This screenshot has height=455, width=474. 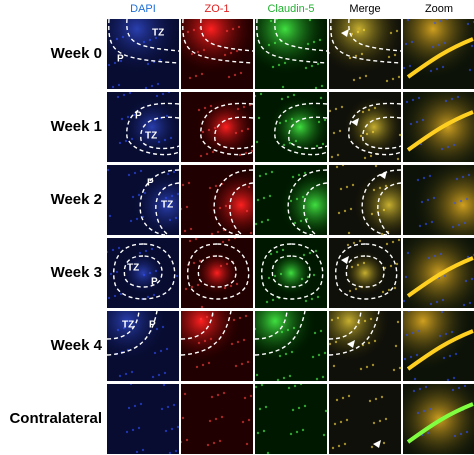 What do you see at coordinates (290, 9) in the screenshot?
I see `column-header: Claudin-5` at bounding box center [290, 9].